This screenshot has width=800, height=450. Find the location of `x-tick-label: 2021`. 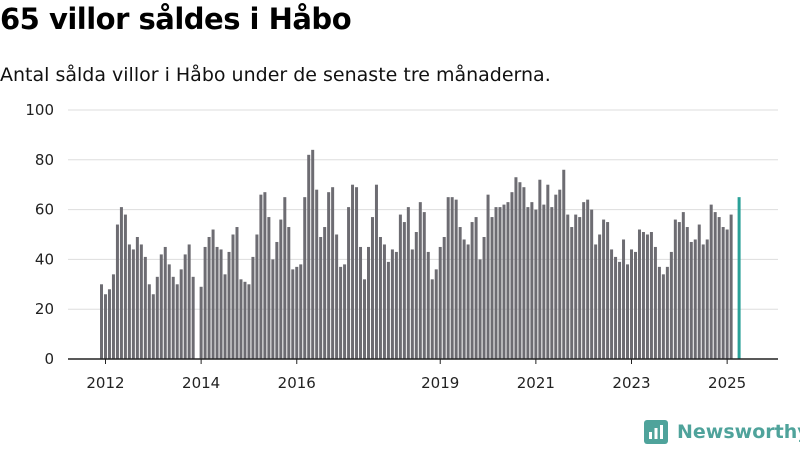

x-tick-label: 2021 is located at coordinates (536, 383).